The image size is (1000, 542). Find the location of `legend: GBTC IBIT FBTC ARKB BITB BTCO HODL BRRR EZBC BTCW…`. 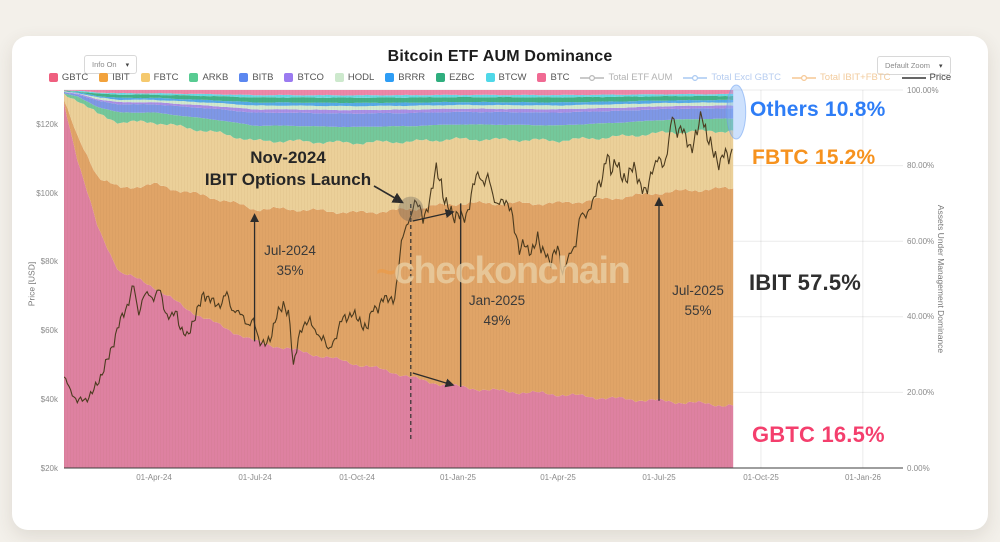

legend: GBTC IBIT FBTC ARKB BITB BTCO HODL BRRR EZBC BTCW… is located at coordinates (499, 77).